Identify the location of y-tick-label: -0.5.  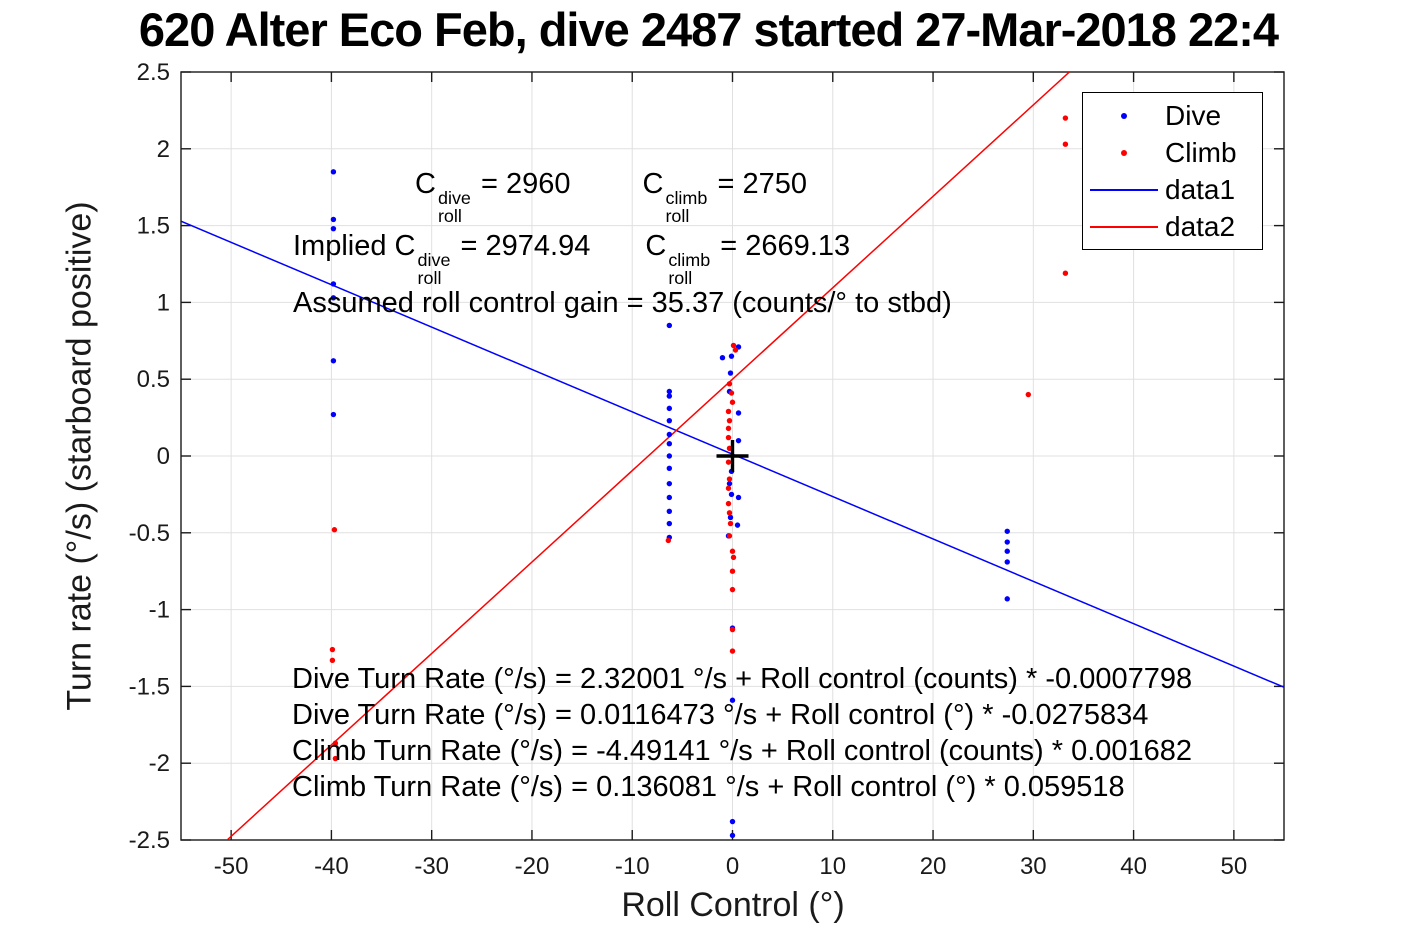
(149, 533).